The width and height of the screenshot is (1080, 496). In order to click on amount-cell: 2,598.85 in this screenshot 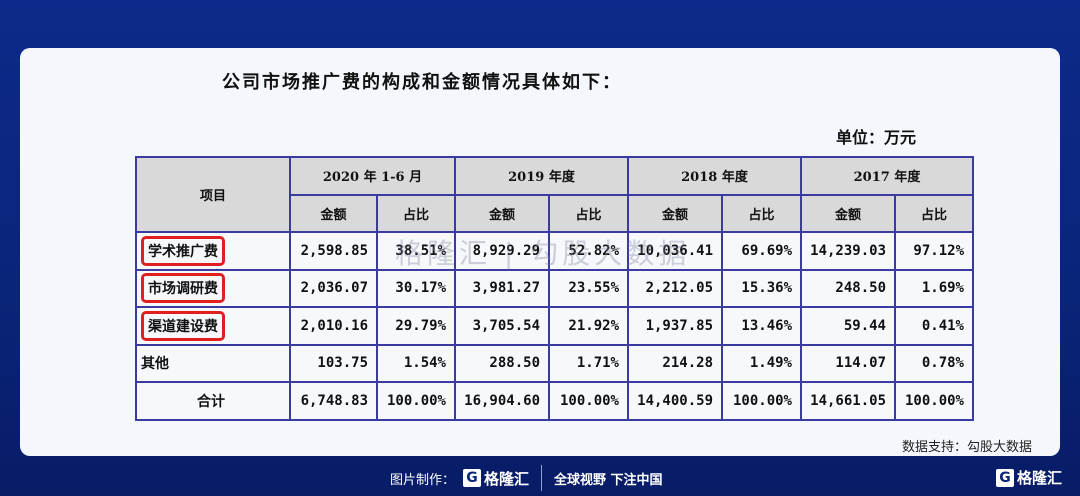, I will do `click(333, 251)`.